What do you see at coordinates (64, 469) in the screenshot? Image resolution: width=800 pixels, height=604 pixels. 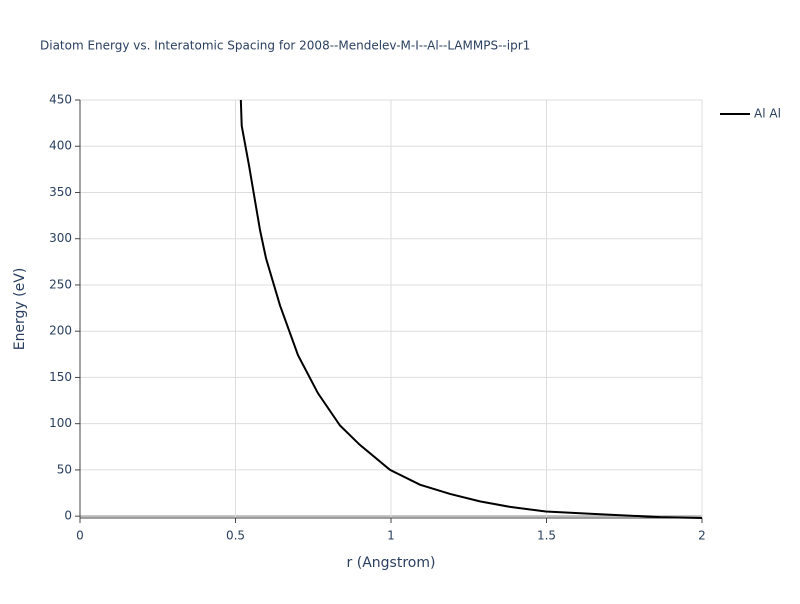 I see `y-tick-label: 50` at bounding box center [64, 469].